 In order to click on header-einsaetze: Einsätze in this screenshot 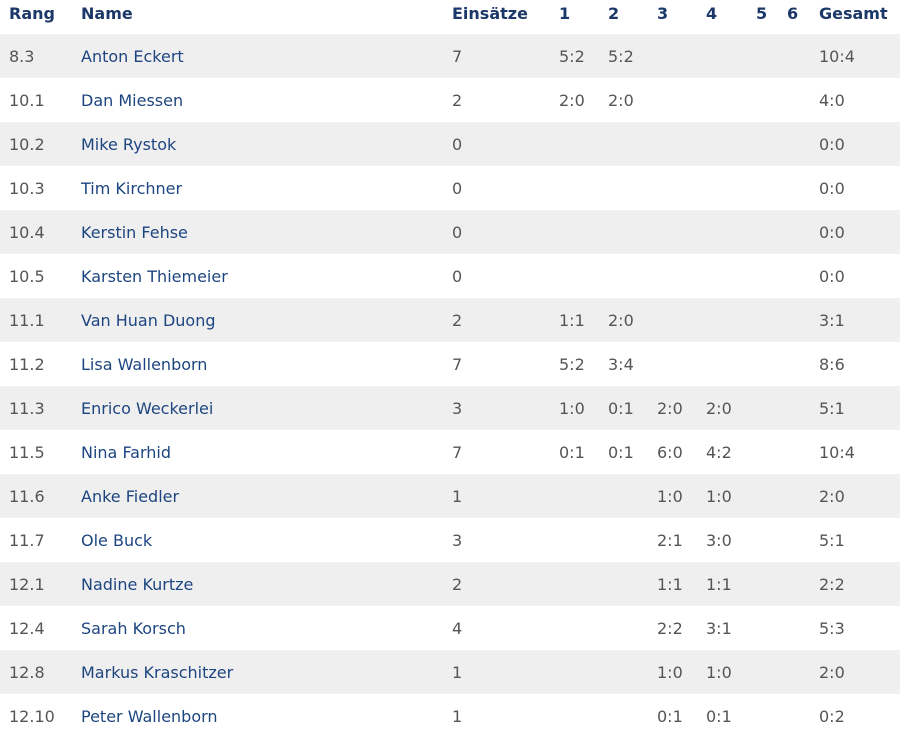, I will do `click(490, 13)`.